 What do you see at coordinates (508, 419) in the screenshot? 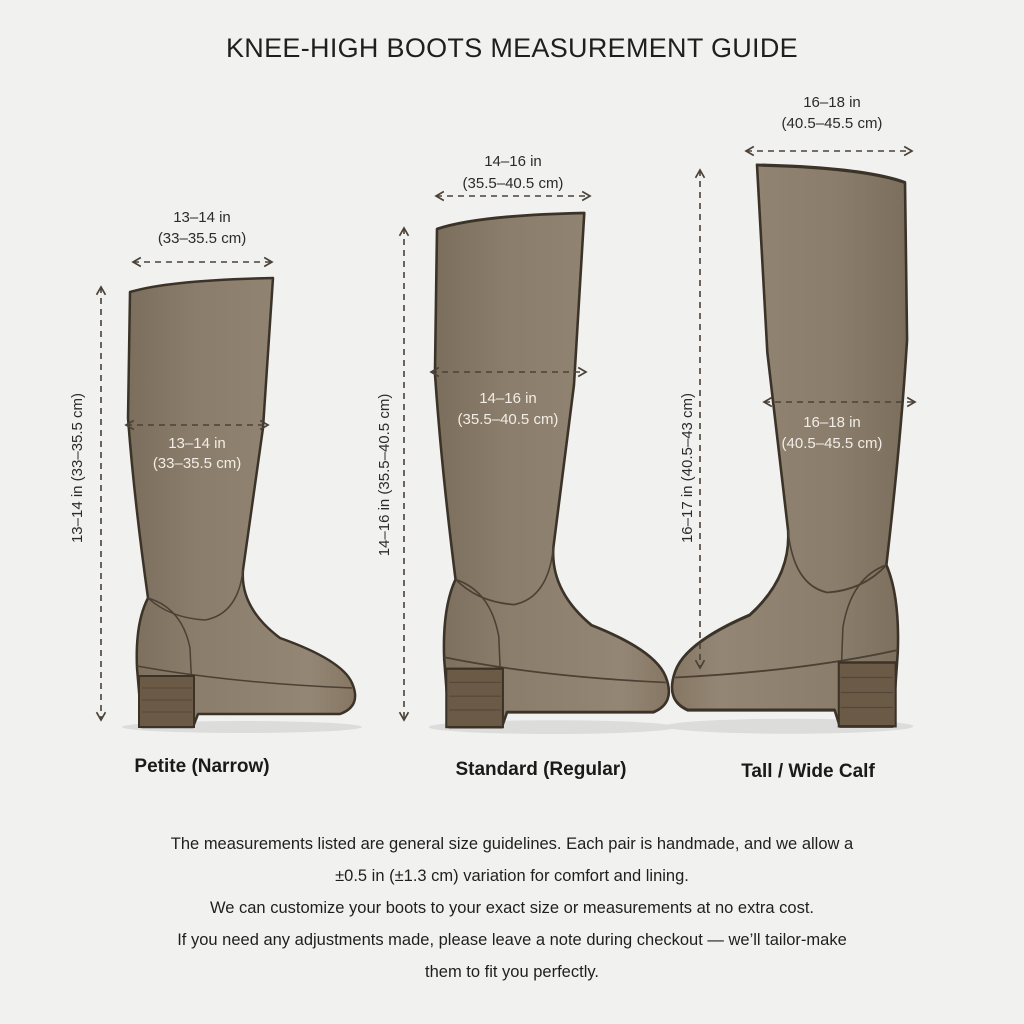
I see `calf-width-cm: (35.5–40.5 cm)` at bounding box center [508, 419].